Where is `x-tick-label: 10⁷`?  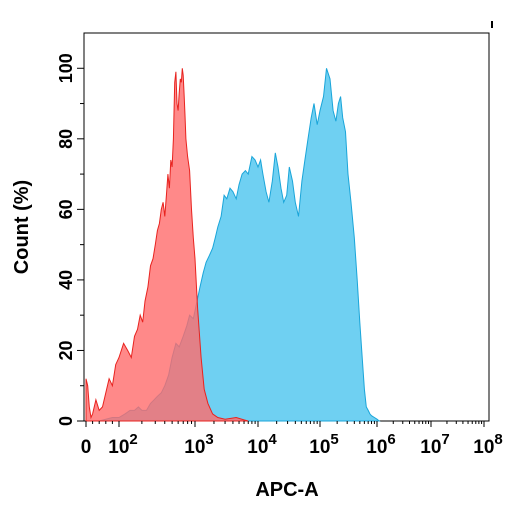 x-tick-label: 10⁷ is located at coordinates (434, 444).